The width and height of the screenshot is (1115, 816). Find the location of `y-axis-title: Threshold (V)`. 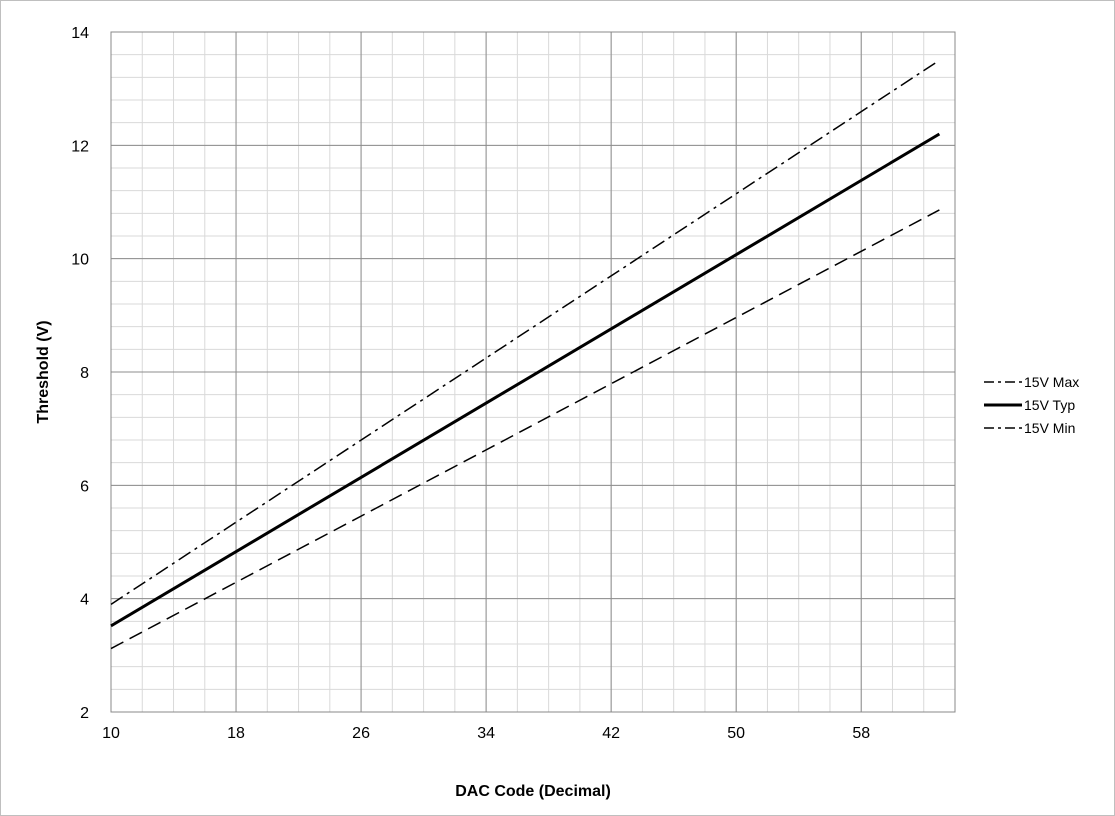

y-axis-title: Threshold (V) is located at coordinates (43, 371).